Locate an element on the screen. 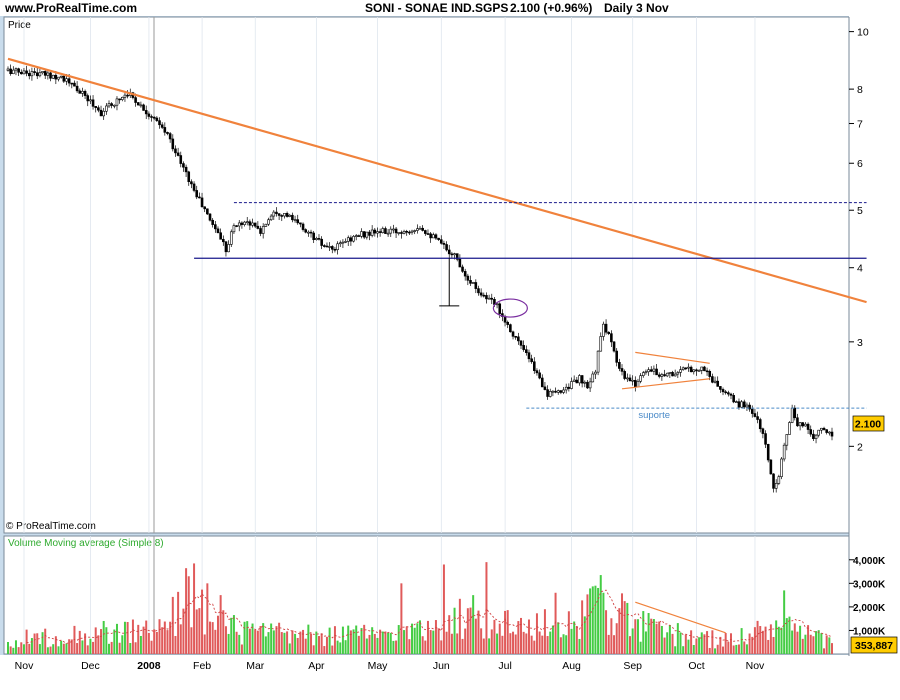  last-volume-label: 353,887 is located at coordinates (874, 646).